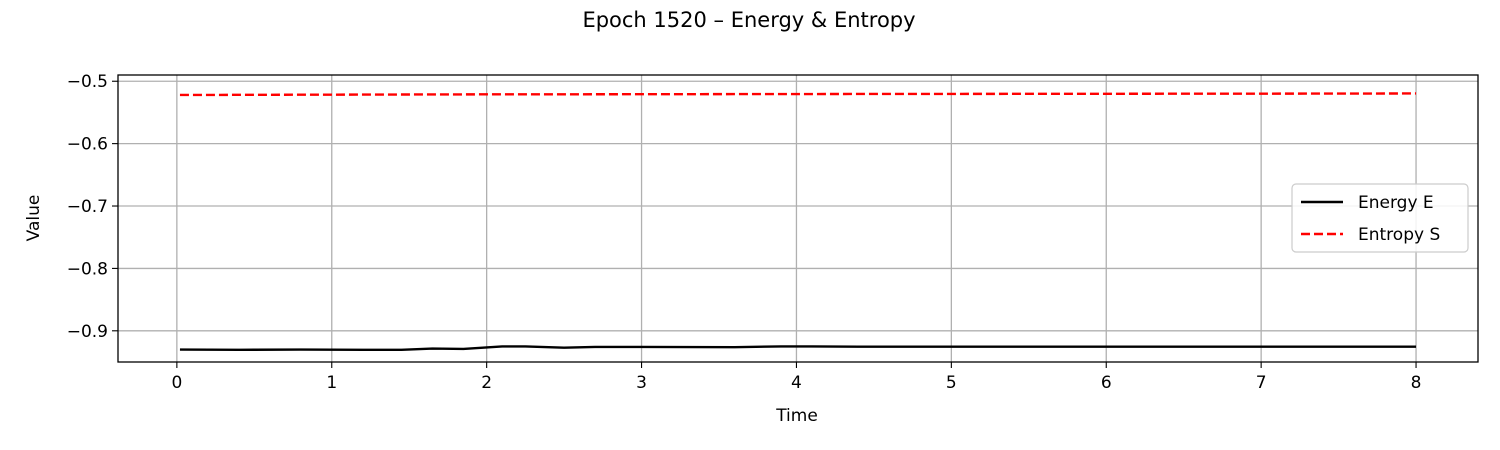 This screenshot has height=450, width=1500. Describe the element at coordinates (486, 383) in the screenshot. I see `x-tick-label: 2` at that location.